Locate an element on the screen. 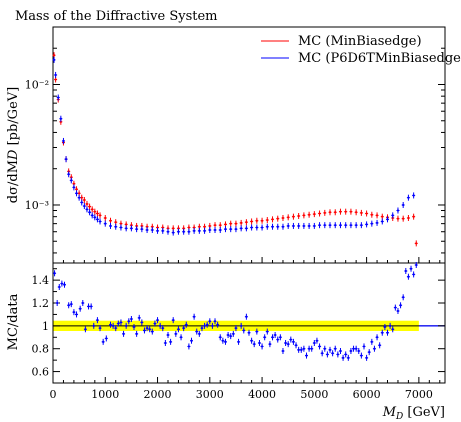 This screenshot has width=461, height=422. x-axis-label: MD [GeV] is located at coordinates (413, 413).